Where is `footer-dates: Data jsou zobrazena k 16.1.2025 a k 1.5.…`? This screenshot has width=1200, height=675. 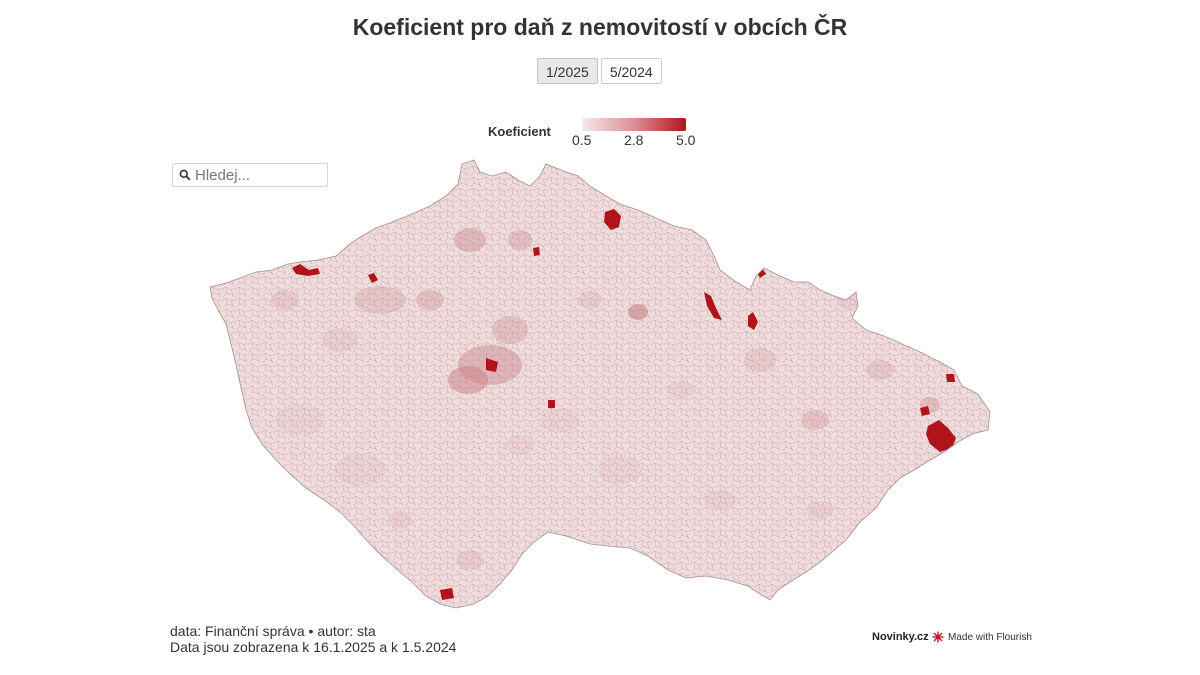
footer-dates: Data jsou zobrazena k 16.1.2025 a k 1.5.… is located at coordinates (313, 647).